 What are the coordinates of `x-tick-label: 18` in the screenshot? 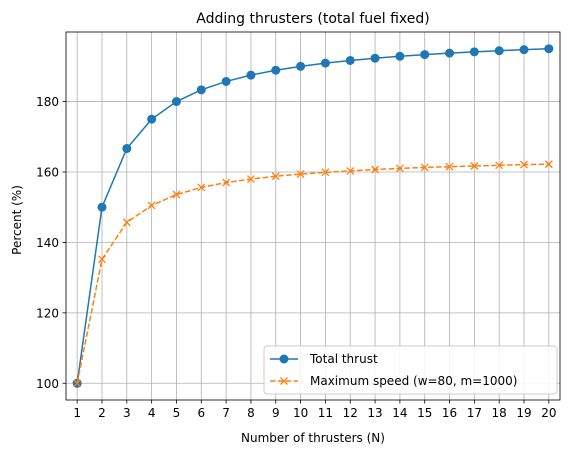 It's located at (499, 413).